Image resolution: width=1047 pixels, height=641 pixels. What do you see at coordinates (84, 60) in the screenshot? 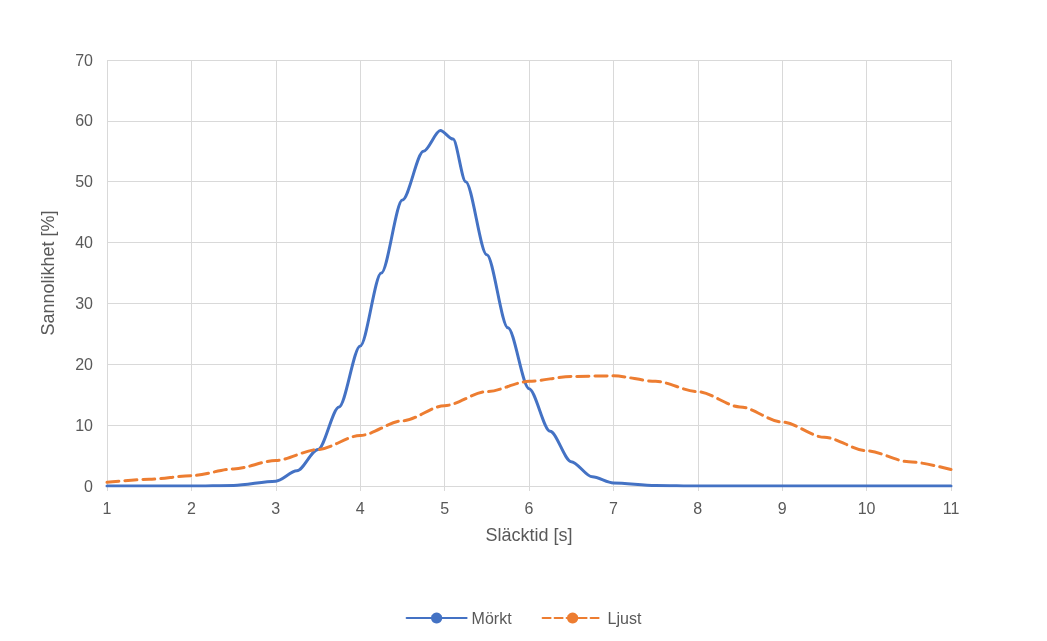
I see `y-tick-label: 70` at bounding box center [84, 60].